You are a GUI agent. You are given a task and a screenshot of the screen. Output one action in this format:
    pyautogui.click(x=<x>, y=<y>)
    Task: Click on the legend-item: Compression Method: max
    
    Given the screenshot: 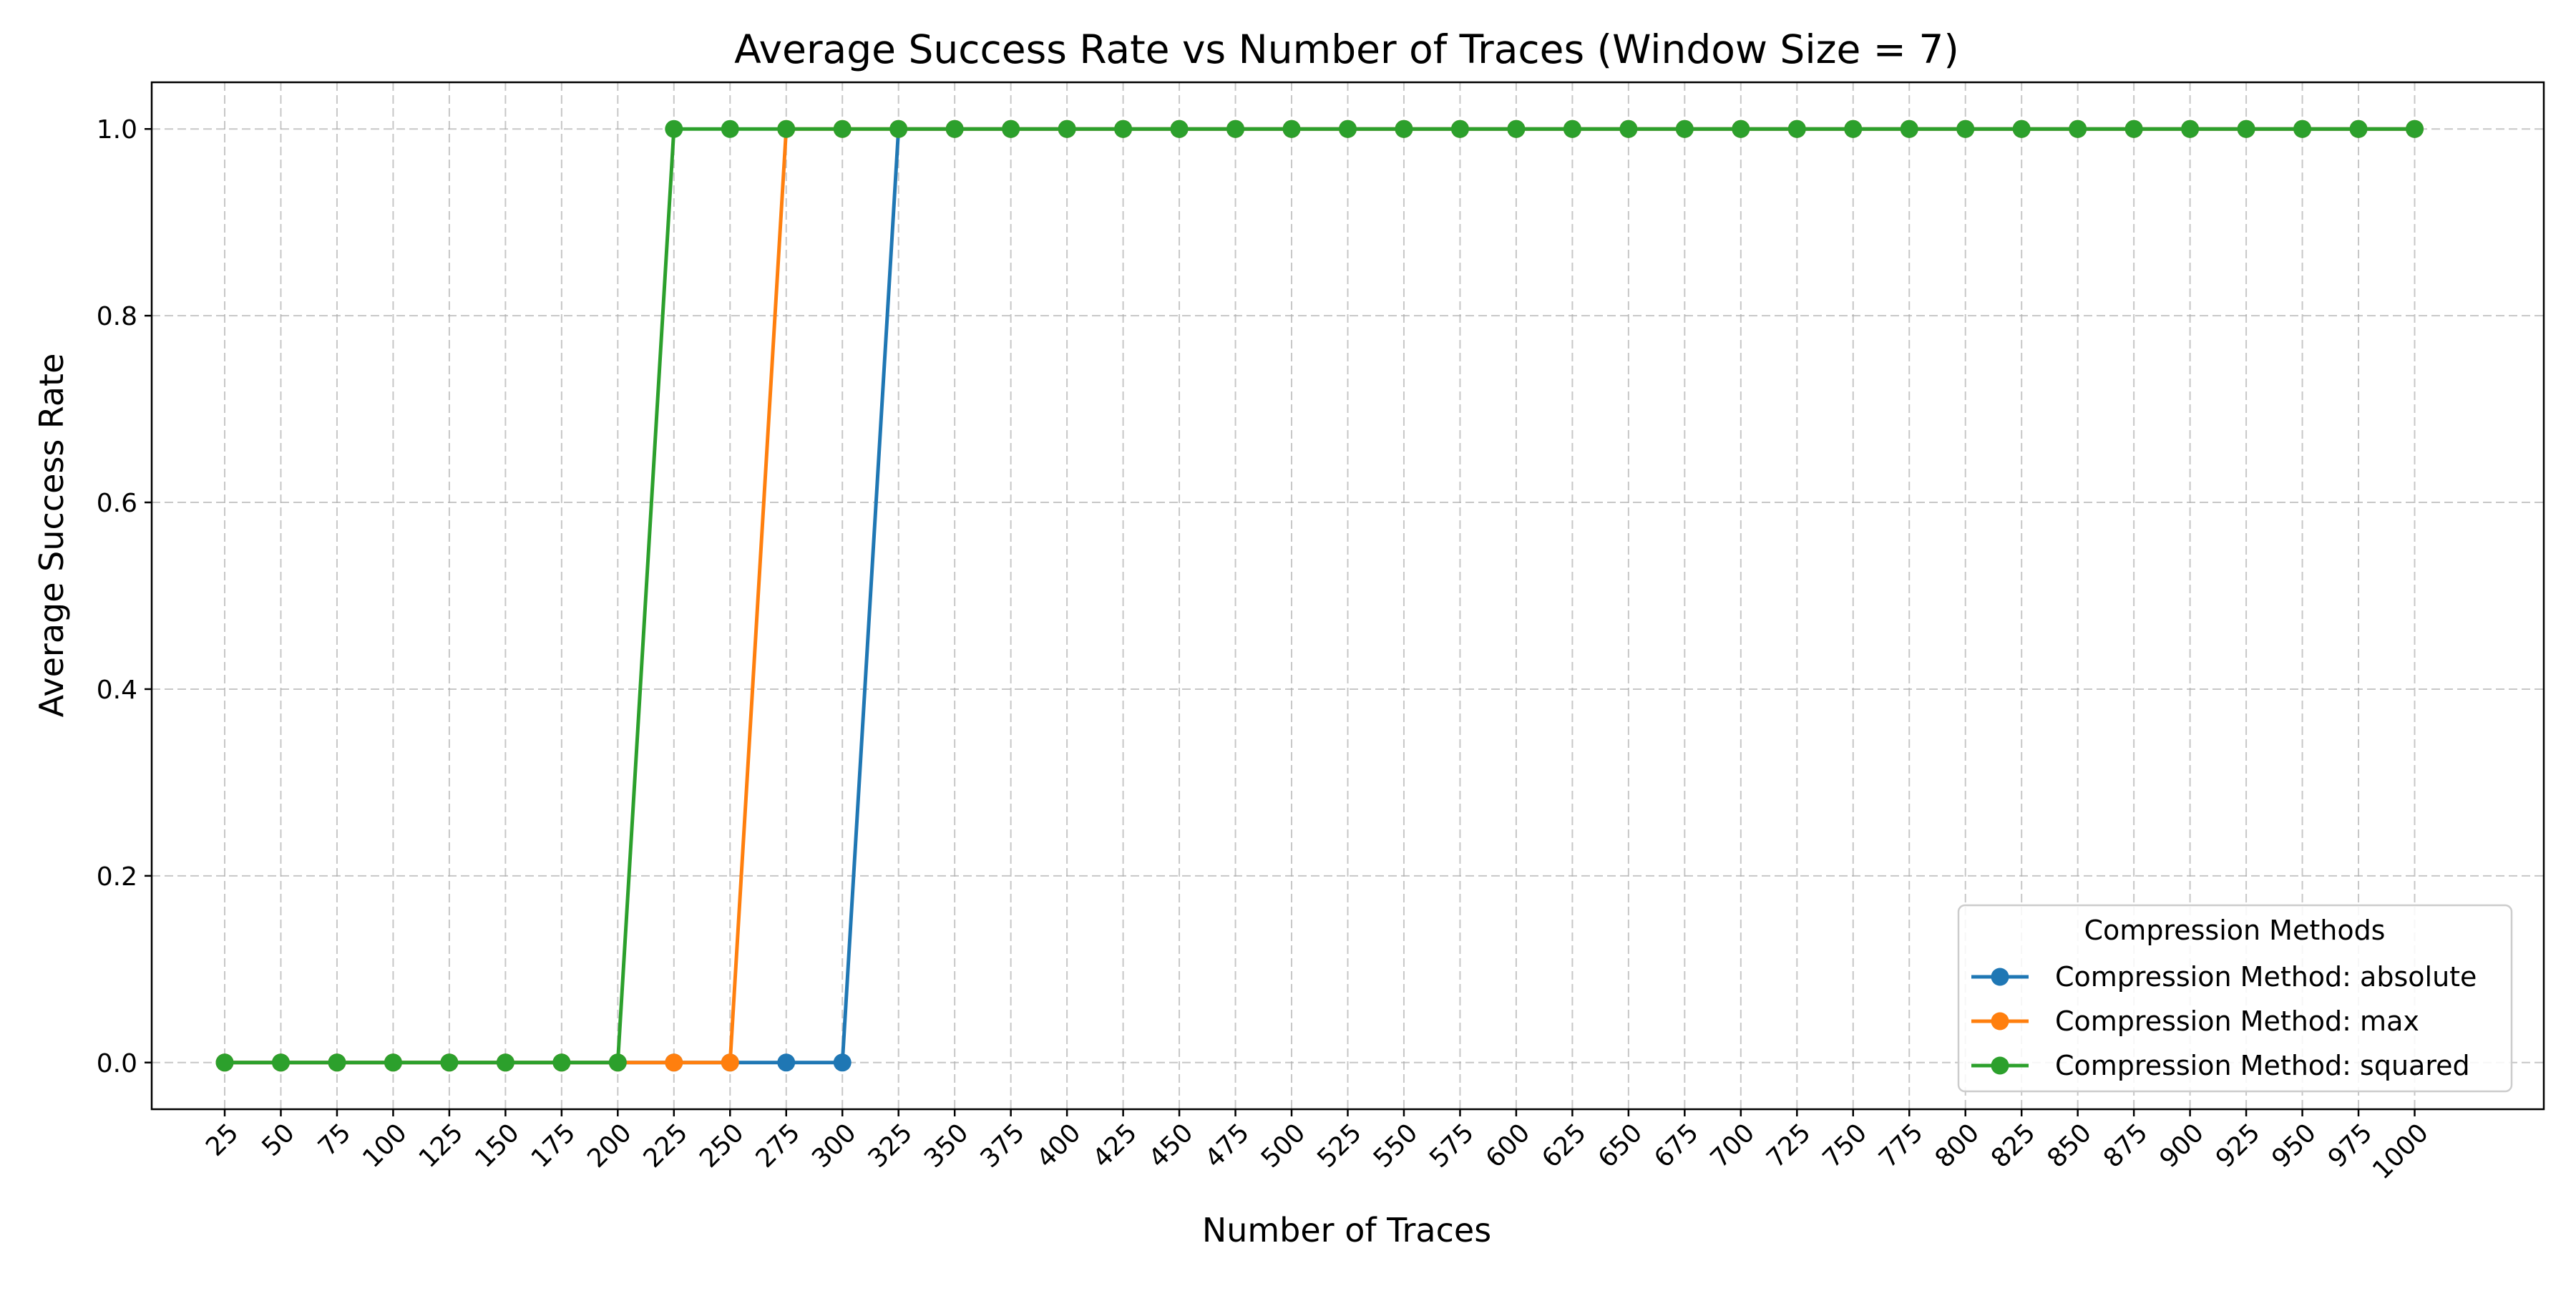 What is the action you would take?
    pyautogui.click(x=2195, y=1021)
    